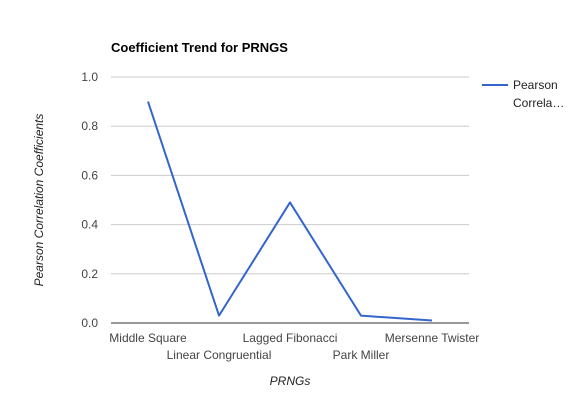 The image size is (580, 400). Describe the element at coordinates (361, 355) in the screenshot. I see `x-tick-label: Park Miller` at that location.